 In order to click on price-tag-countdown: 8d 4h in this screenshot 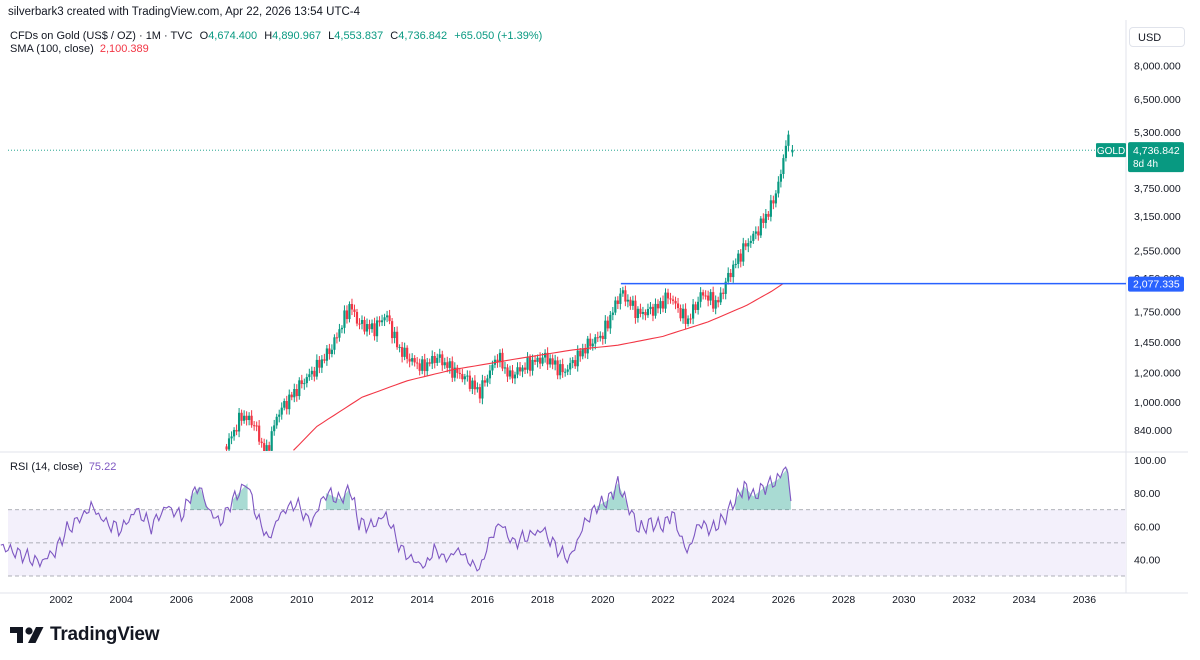, I will do `click(1145, 164)`.